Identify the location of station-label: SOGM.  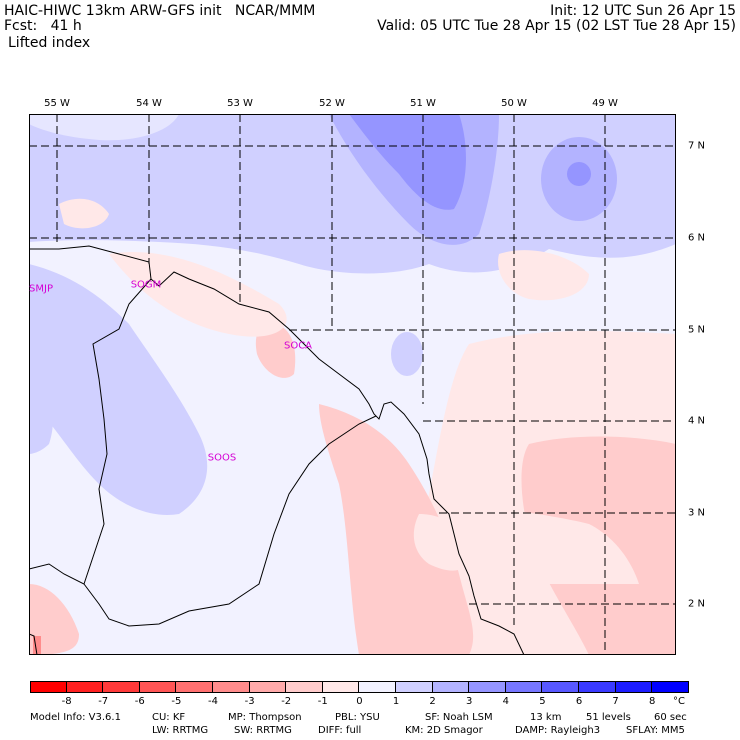
(146, 285).